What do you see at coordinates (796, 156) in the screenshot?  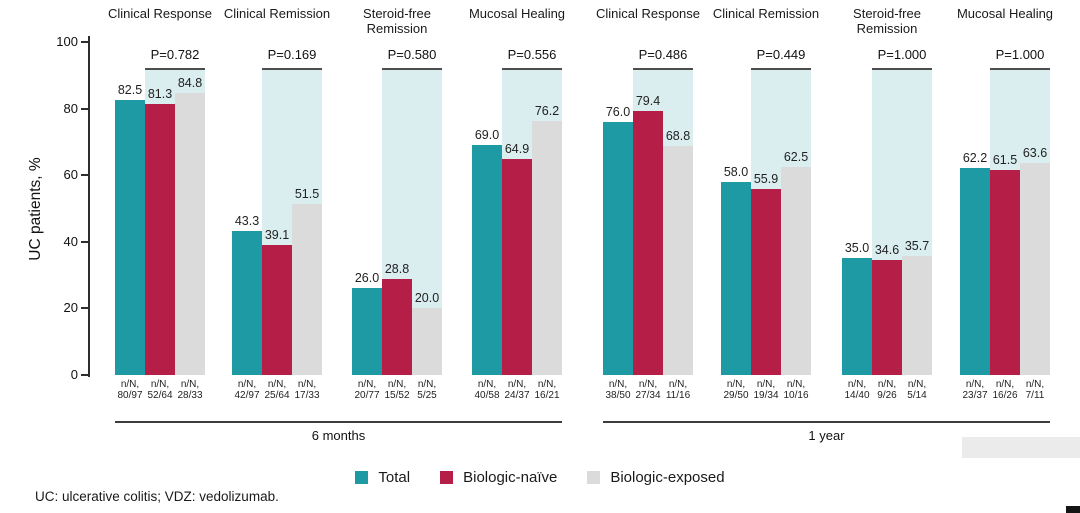 I see `bar-value-label: 62.5` at bounding box center [796, 156].